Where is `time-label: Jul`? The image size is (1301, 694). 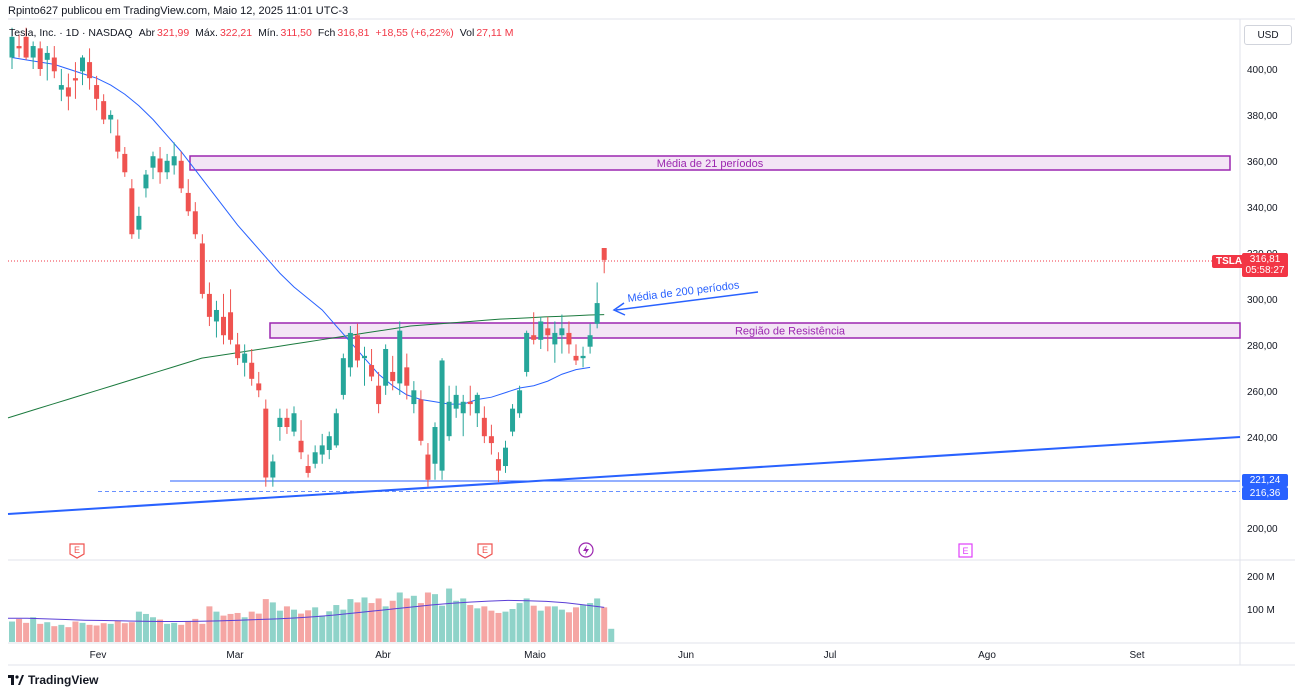
time-label: Jul is located at coordinates (830, 655).